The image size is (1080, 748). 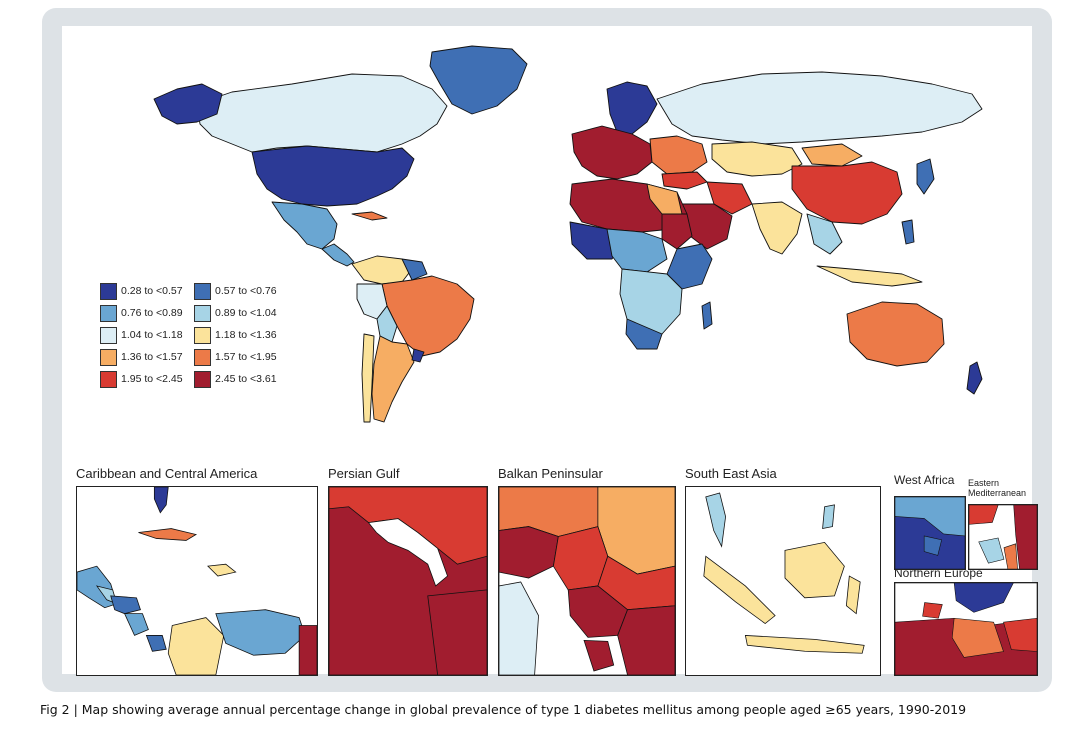 I want to click on legend-item: 1.04 to <1.18, so click(x=146, y=335).